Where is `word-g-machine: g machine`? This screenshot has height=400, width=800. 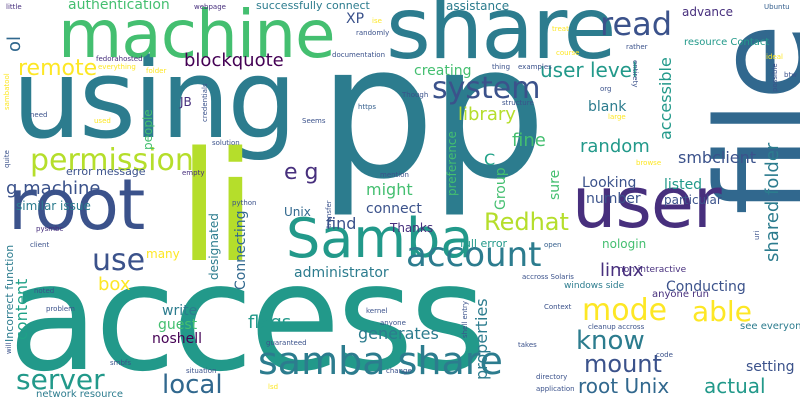 word-g-machine: g machine is located at coordinates (53, 188).